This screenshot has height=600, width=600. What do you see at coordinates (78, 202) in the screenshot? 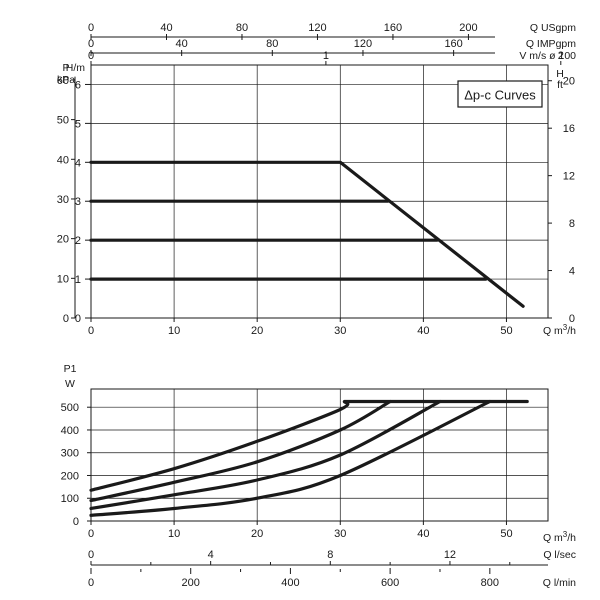
I see `m-tick-label: 3` at bounding box center [78, 202].